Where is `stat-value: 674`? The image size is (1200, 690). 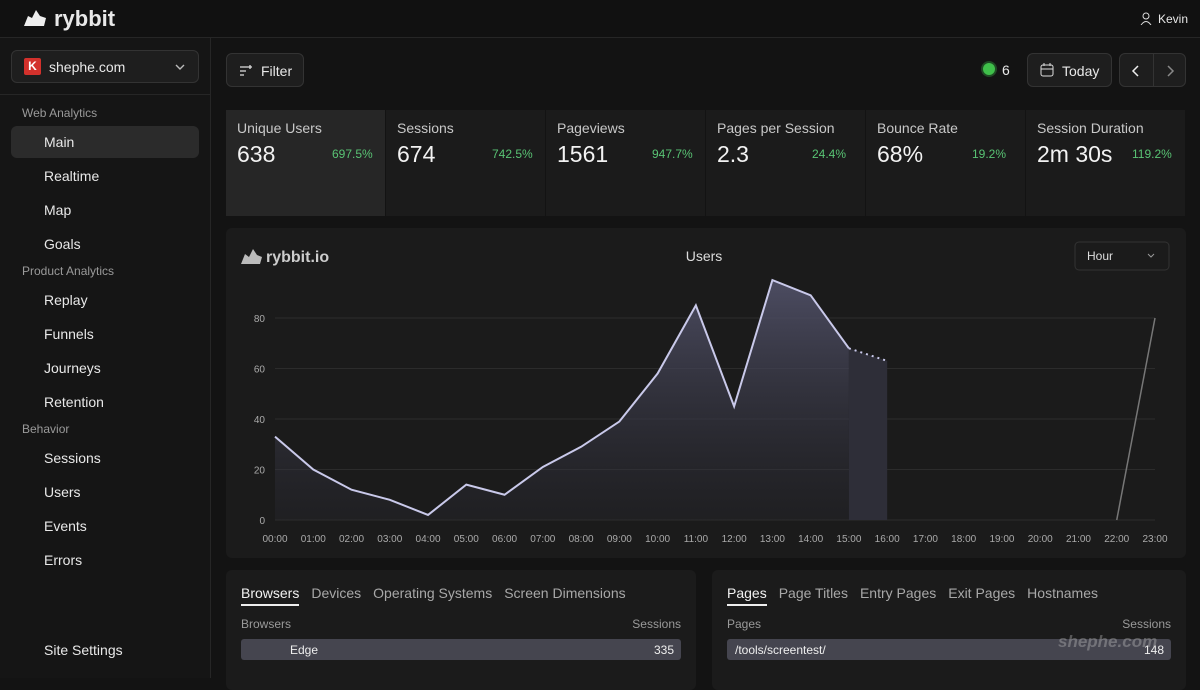 stat-value: 674 is located at coordinates (416, 154).